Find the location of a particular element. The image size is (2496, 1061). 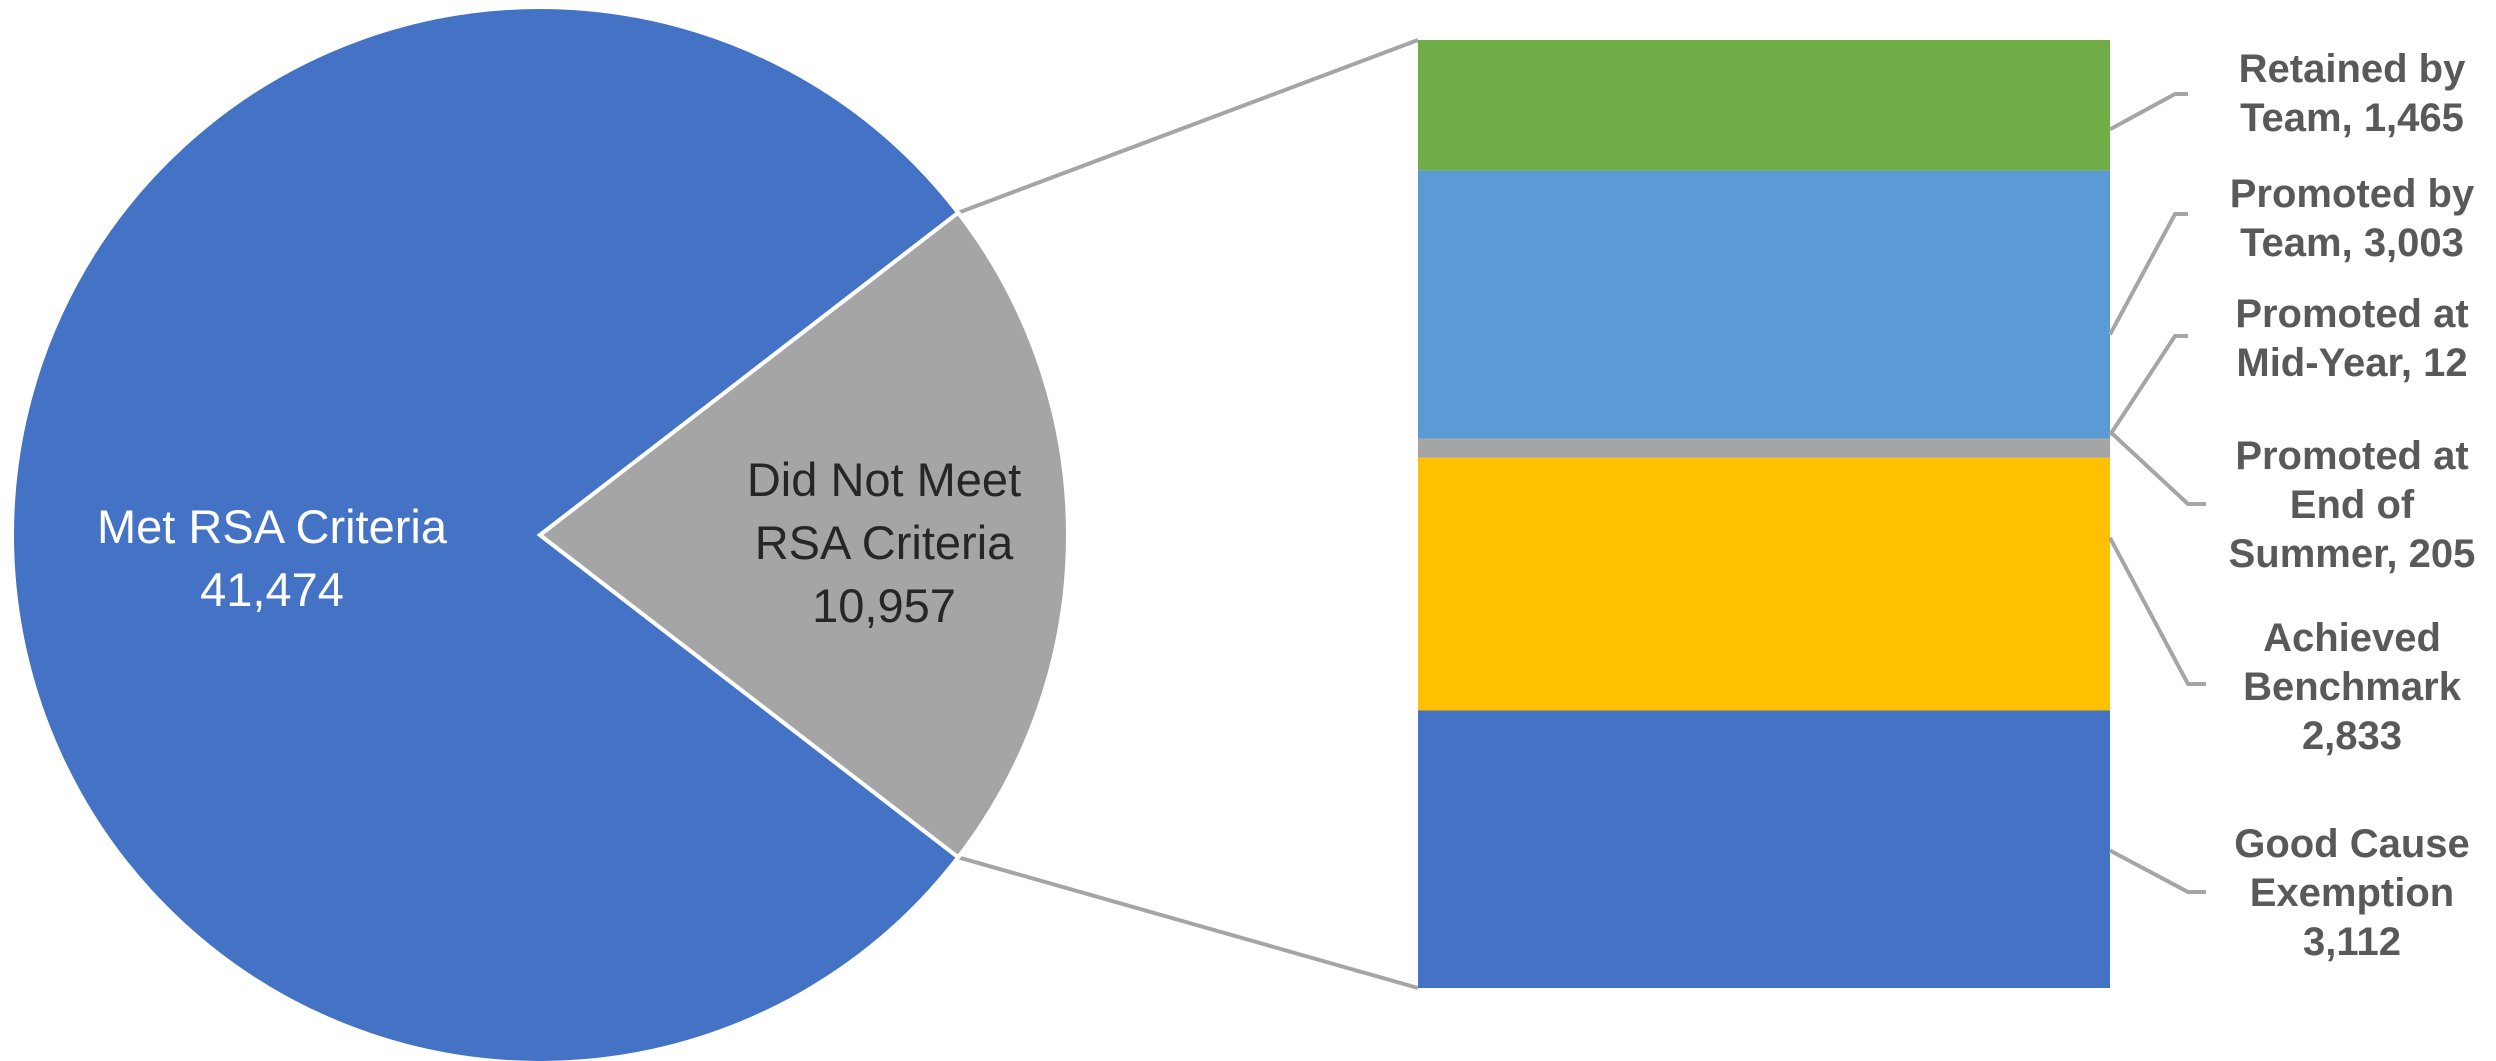

bar-segment-promoted-at-mid-year is located at coordinates (1764, 439).